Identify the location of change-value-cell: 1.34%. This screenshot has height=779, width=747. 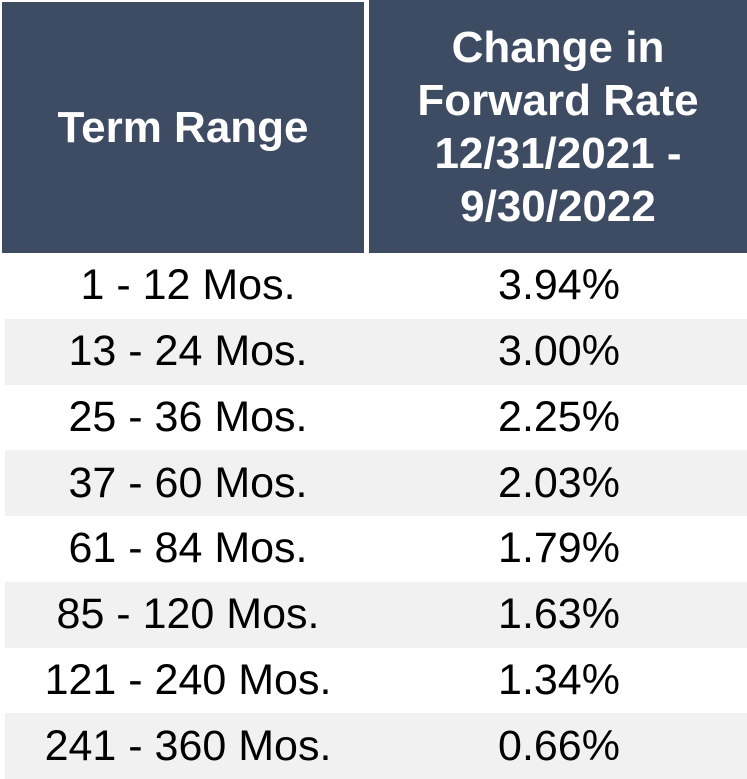
(559, 679).